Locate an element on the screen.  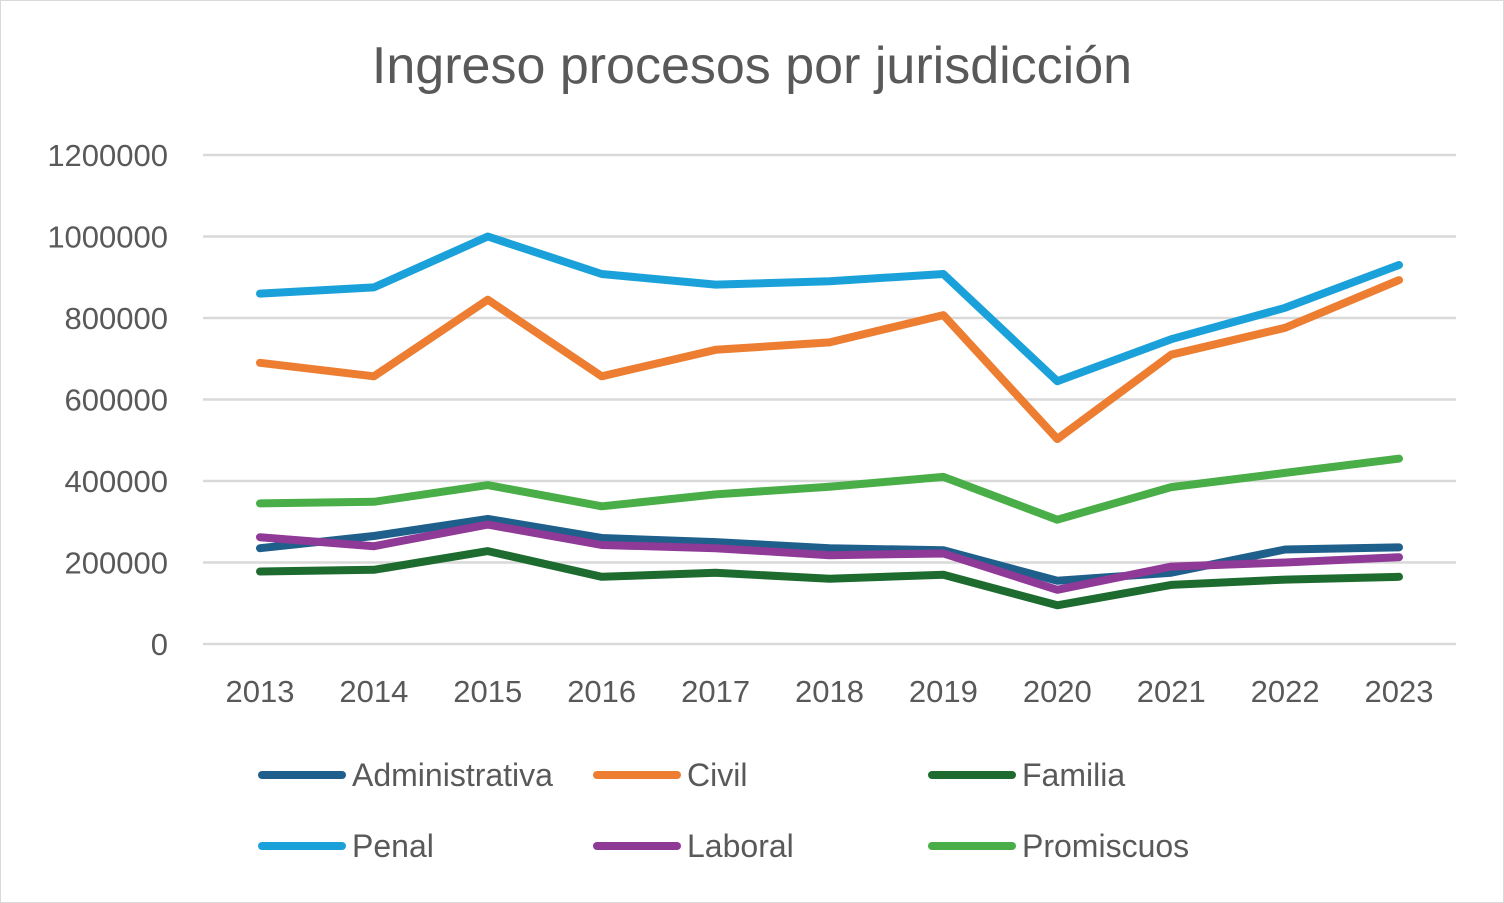
legend-item-civil: Civil is located at coordinates (670, 775).